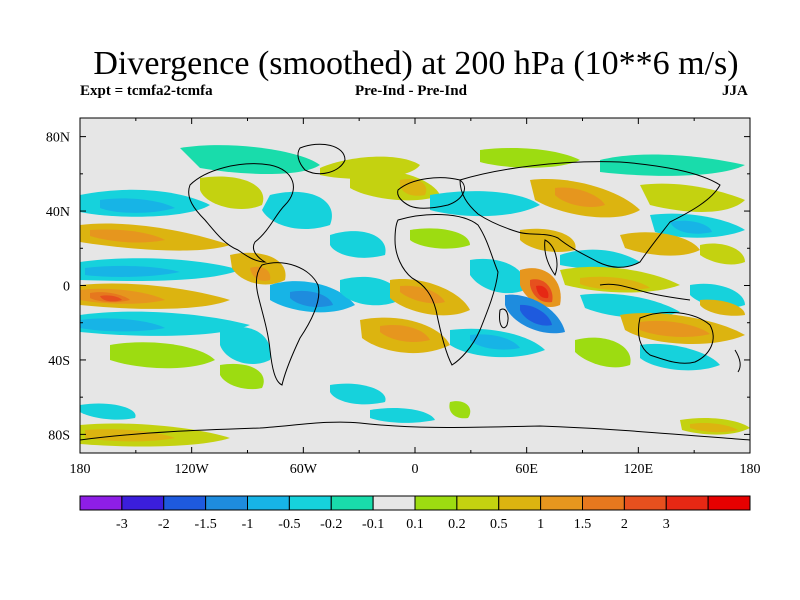  I want to click on colorbar: -3 -2 -1.5 -1 -0.5 -0.2 -0.1 0.1 0.2 0.5 1 1.5 2 3, so click(415, 513).